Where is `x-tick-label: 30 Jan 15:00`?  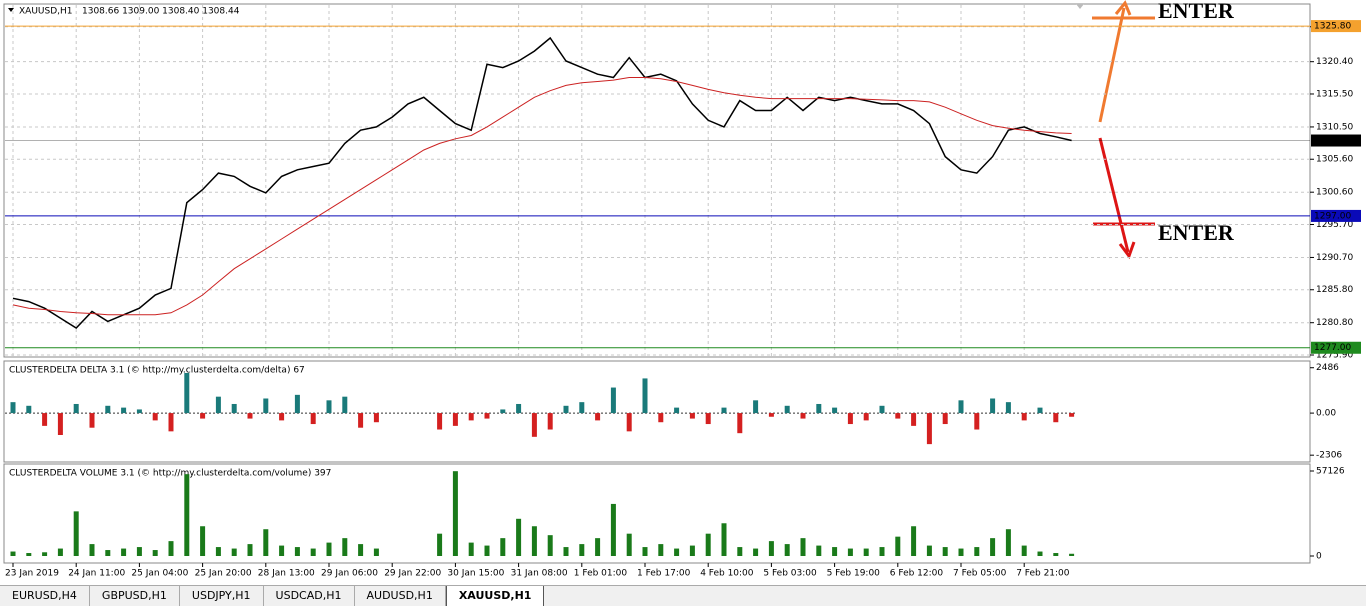 x-tick-label: 30 Jan 15:00 is located at coordinates (475, 574).